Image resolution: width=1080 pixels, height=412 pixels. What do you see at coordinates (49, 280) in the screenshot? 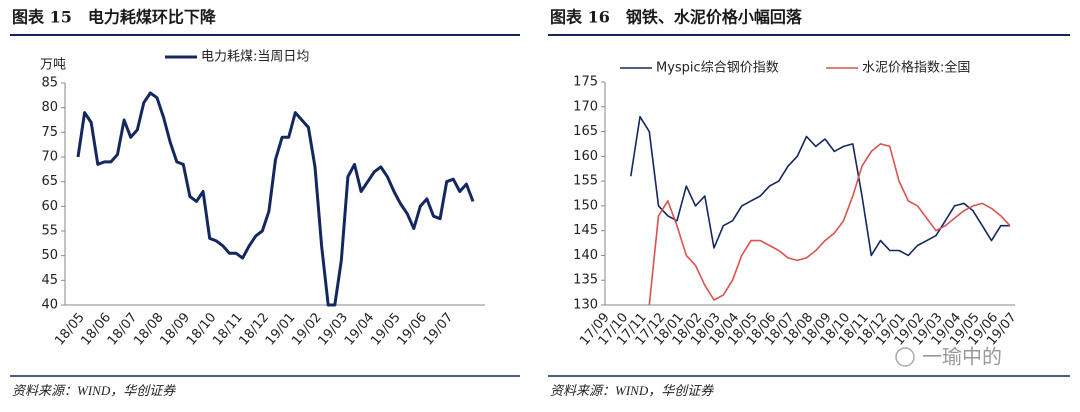
I see `y-tick-label: 45` at bounding box center [49, 280].